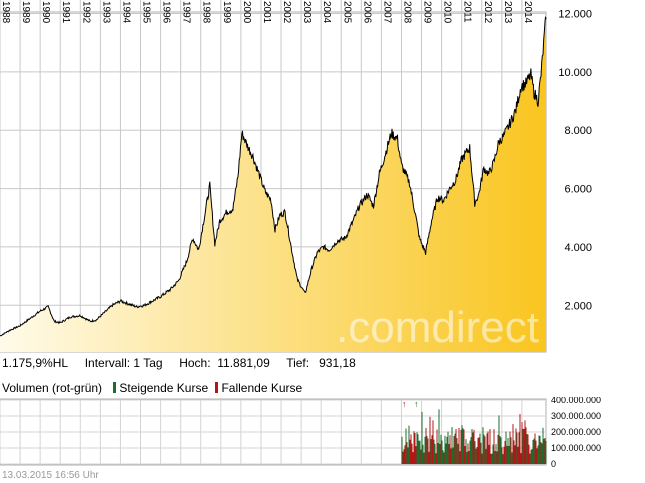 This screenshot has height=483, width=645. I want to click on watermark: .comdirect, so click(437, 327).